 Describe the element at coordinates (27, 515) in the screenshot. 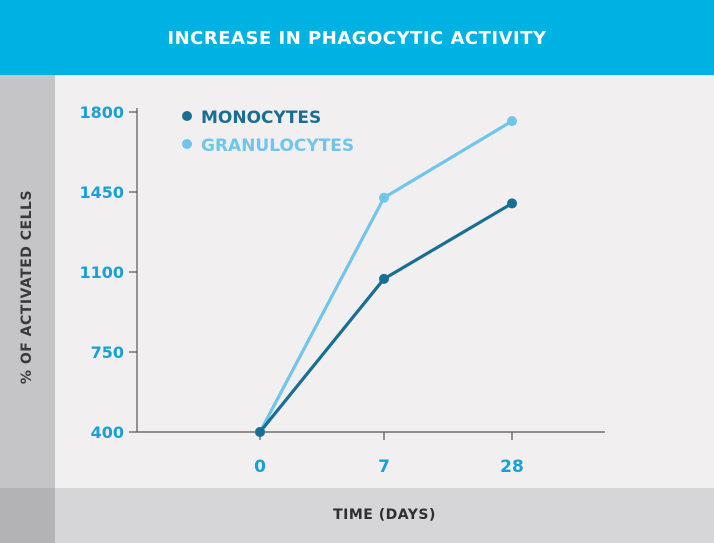

I see `corner-block` at that location.